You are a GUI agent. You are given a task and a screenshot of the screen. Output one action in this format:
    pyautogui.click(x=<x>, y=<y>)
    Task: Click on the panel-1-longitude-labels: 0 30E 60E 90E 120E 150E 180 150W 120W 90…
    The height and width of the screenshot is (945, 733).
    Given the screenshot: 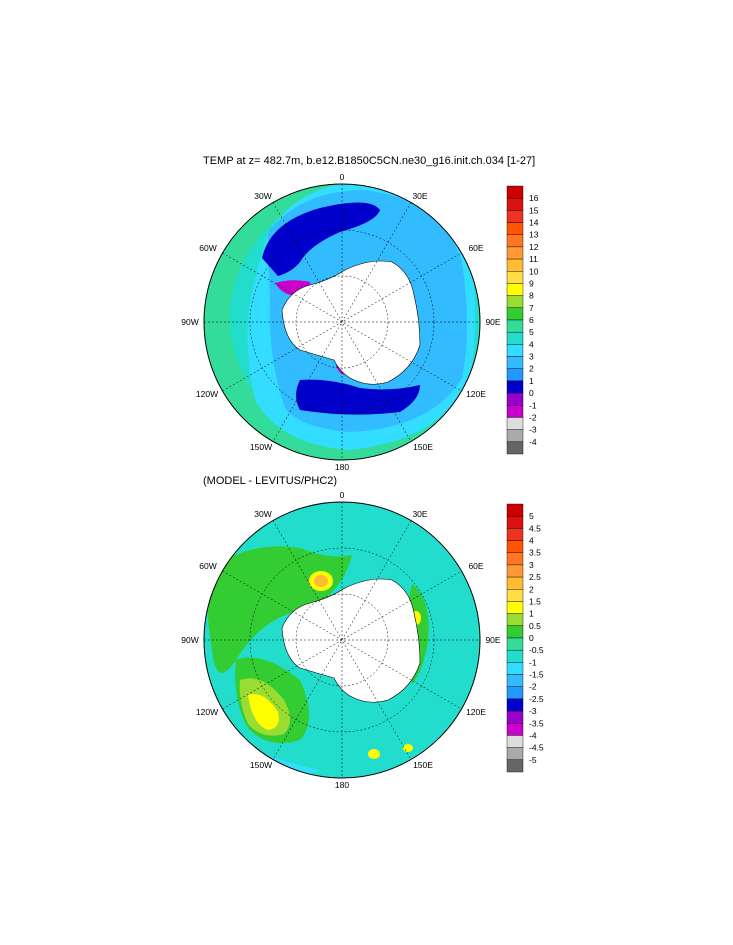 What is the action you would take?
    pyautogui.click(x=341, y=322)
    